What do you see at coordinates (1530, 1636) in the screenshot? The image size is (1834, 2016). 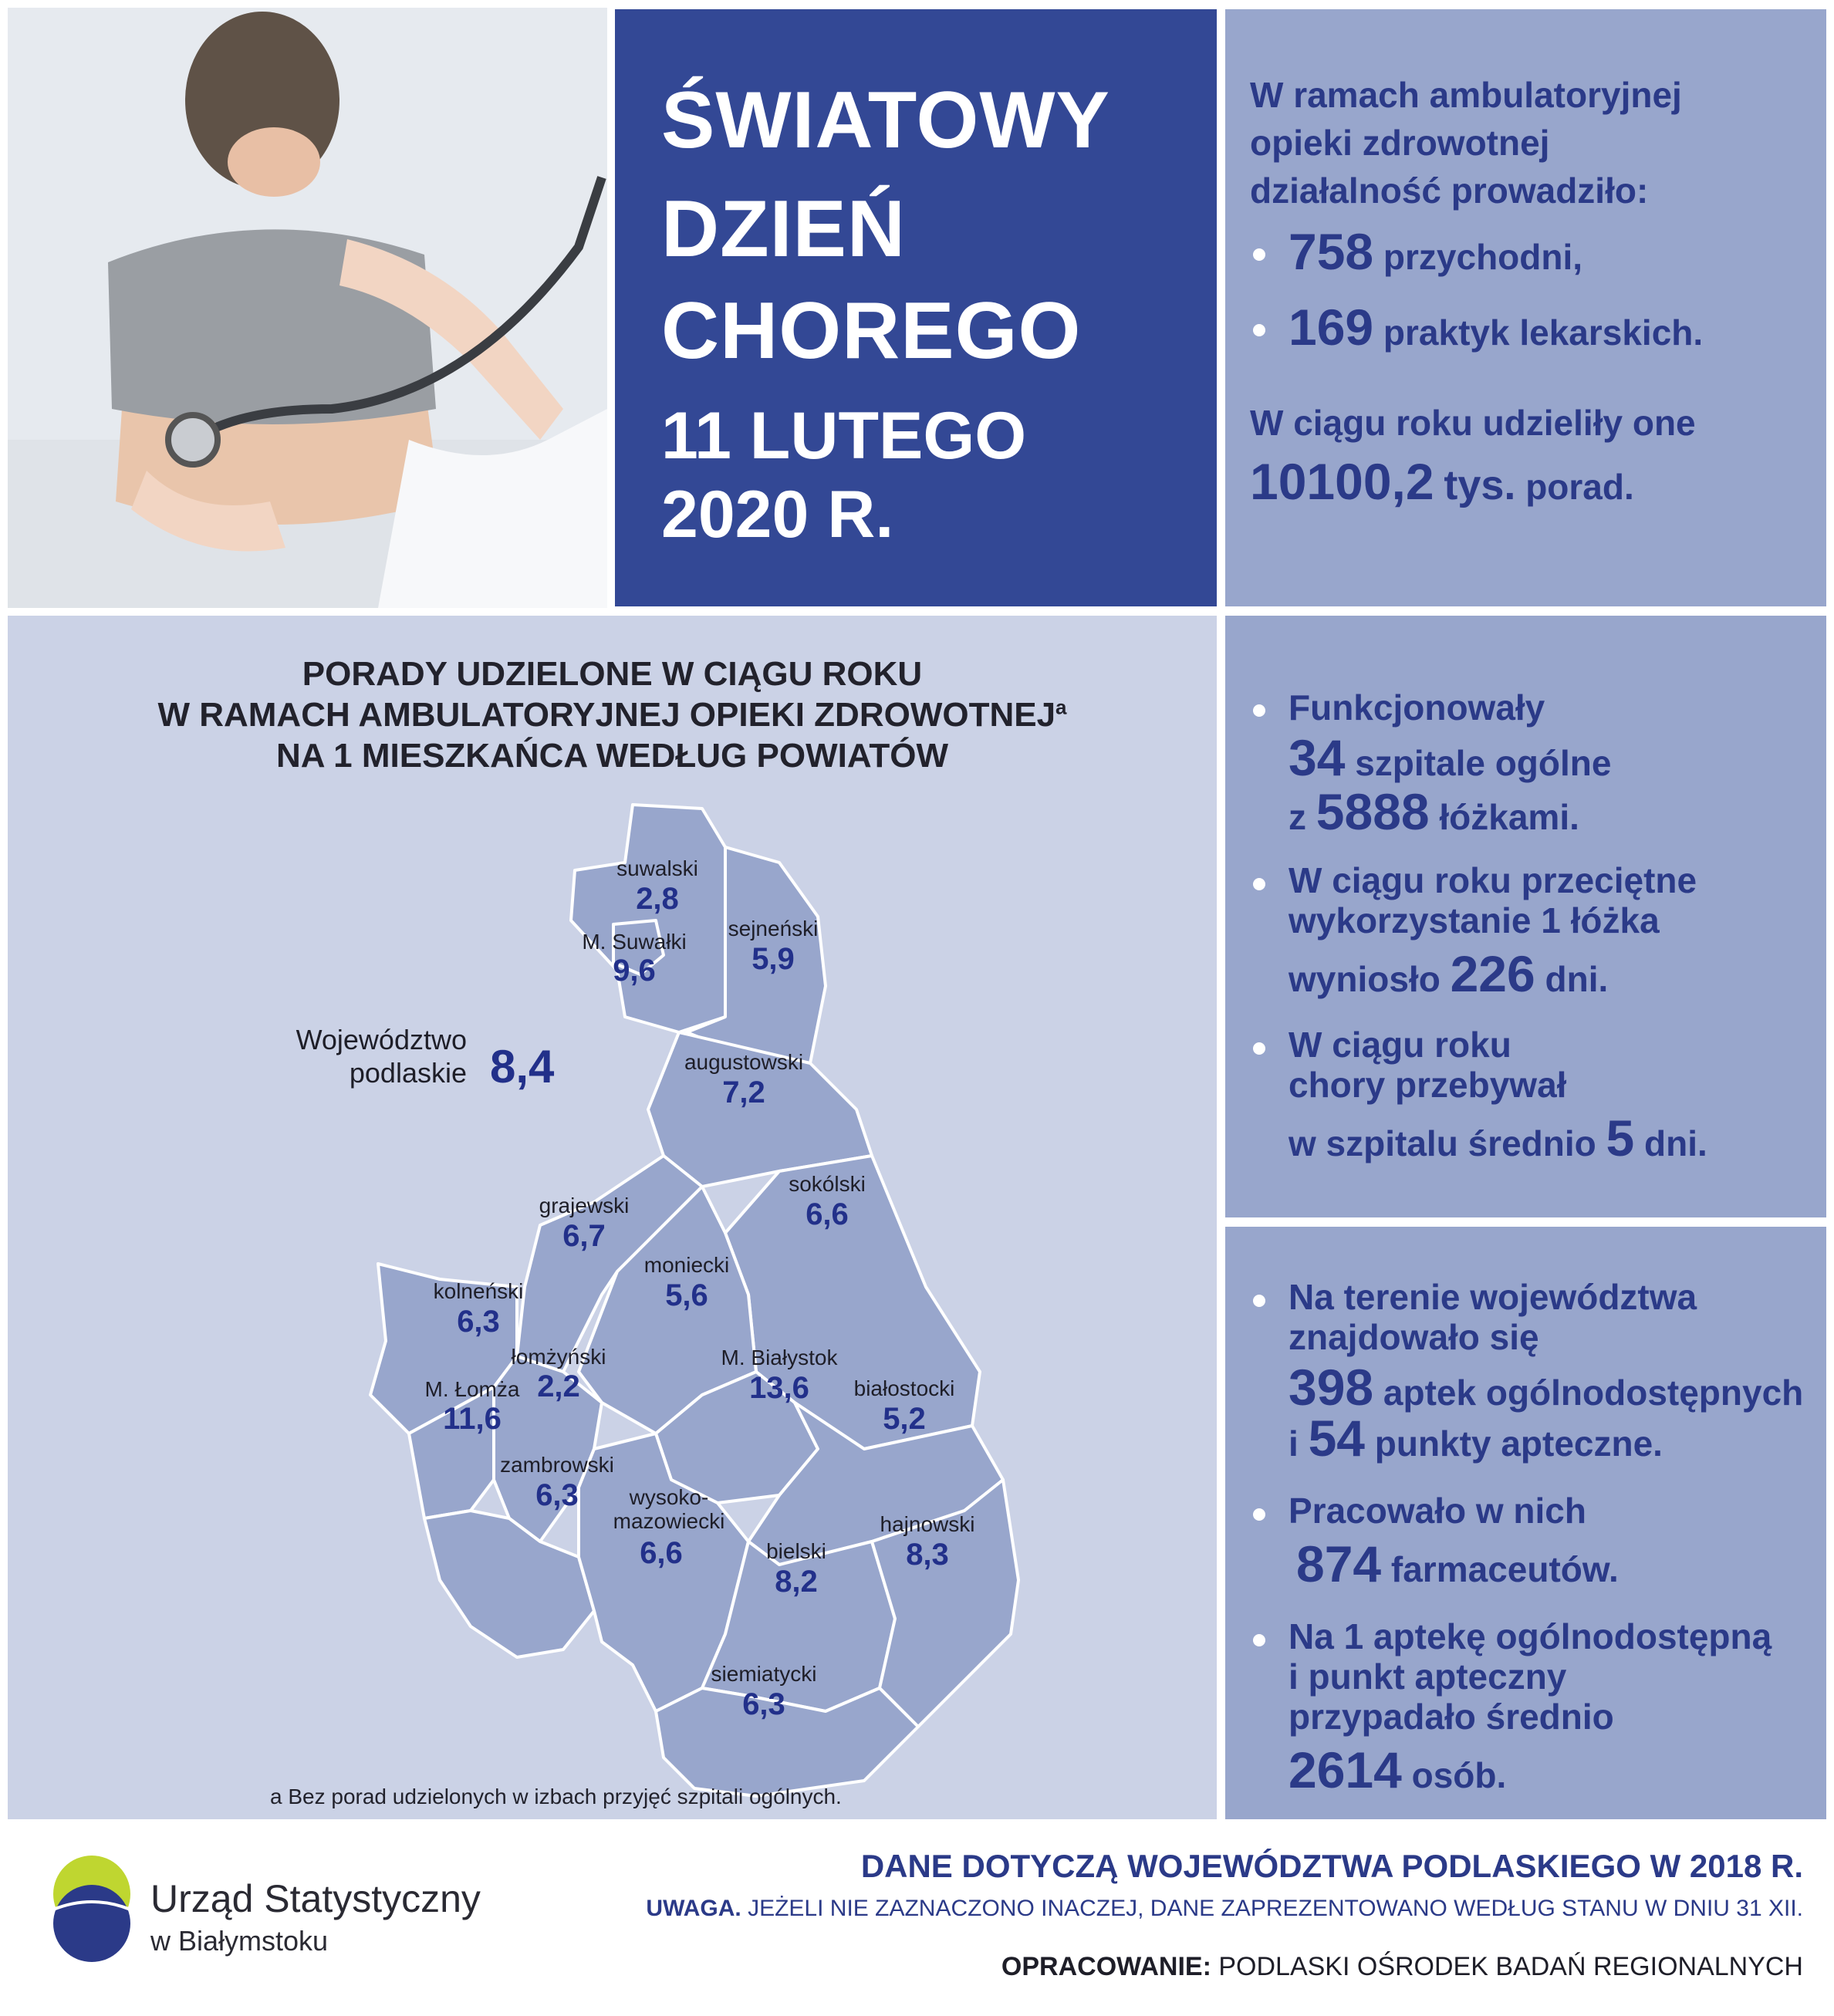 I see `persons-line-1: Na 1 aptekę ogólnodostępną` at bounding box center [1530, 1636].